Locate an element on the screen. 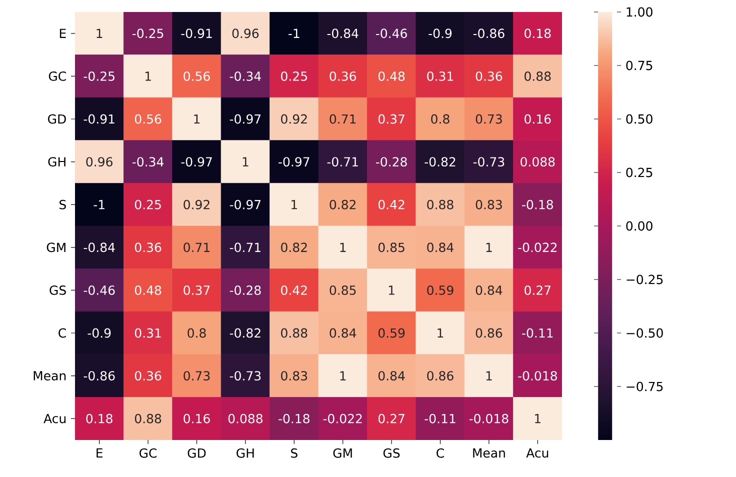 This screenshot has width=736, height=477. x-tick-label: GS is located at coordinates (391, 453).